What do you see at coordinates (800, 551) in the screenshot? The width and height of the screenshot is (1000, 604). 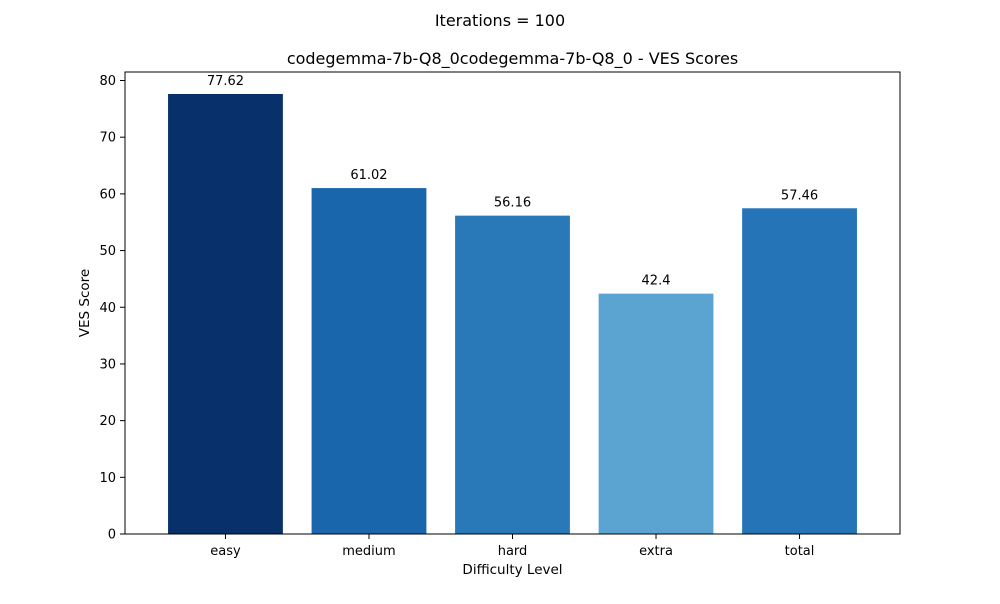 I see `x-tick-label-total: total` at bounding box center [800, 551].